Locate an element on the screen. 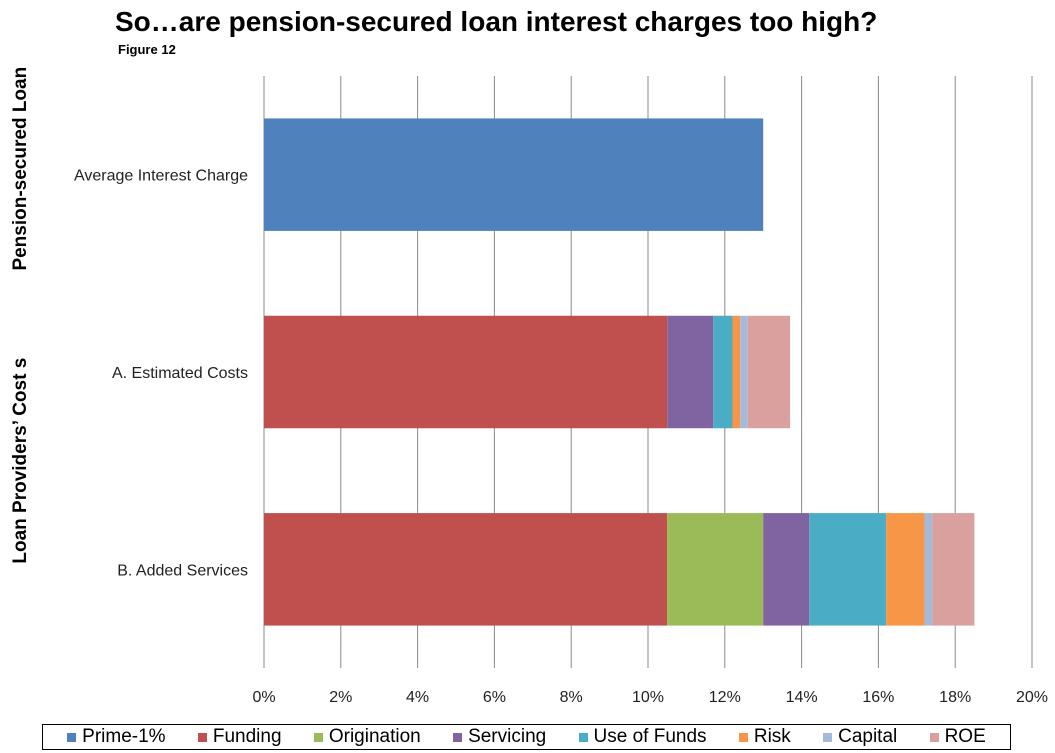 This screenshot has height=753, width=1055. legend-label: Capital is located at coordinates (868, 736).